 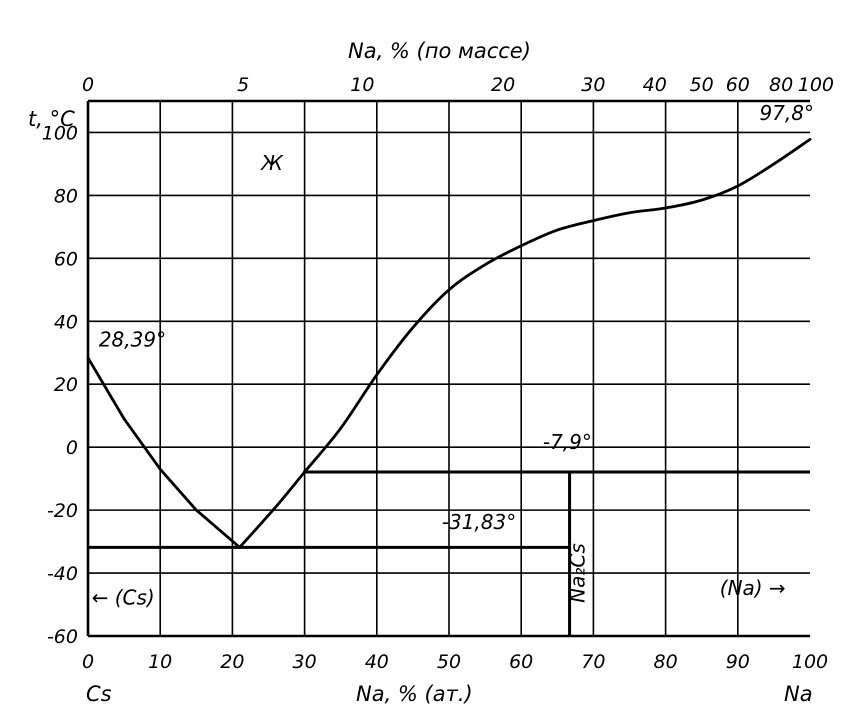 I want to click on top-tick-label: 0, so click(x=88, y=85).